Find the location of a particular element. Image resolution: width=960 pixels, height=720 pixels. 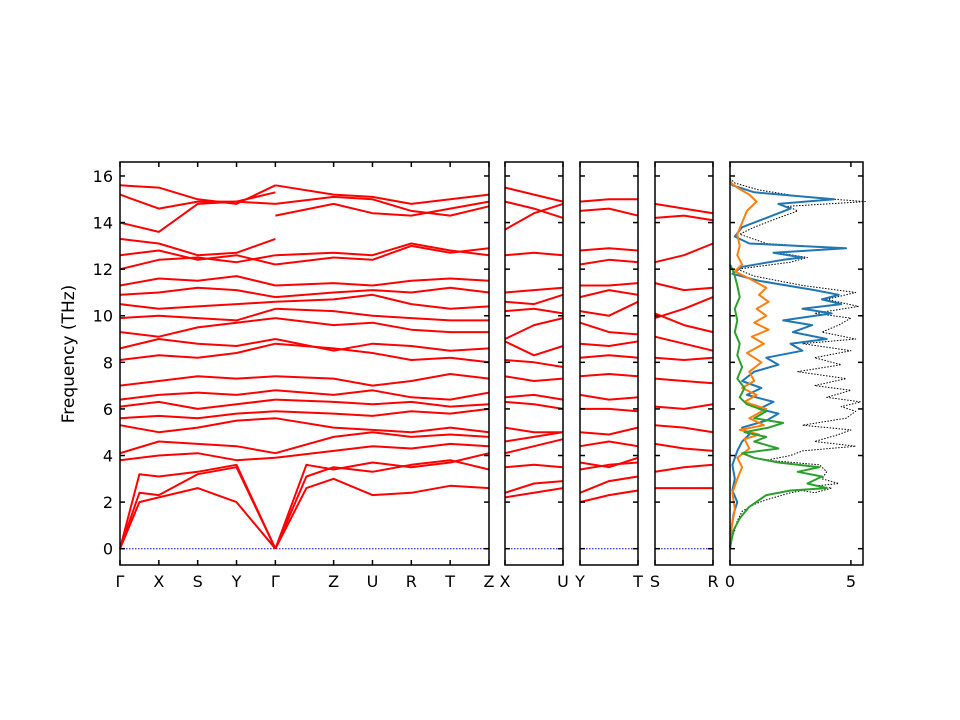

x-tick-label: U is located at coordinates (373, 581).